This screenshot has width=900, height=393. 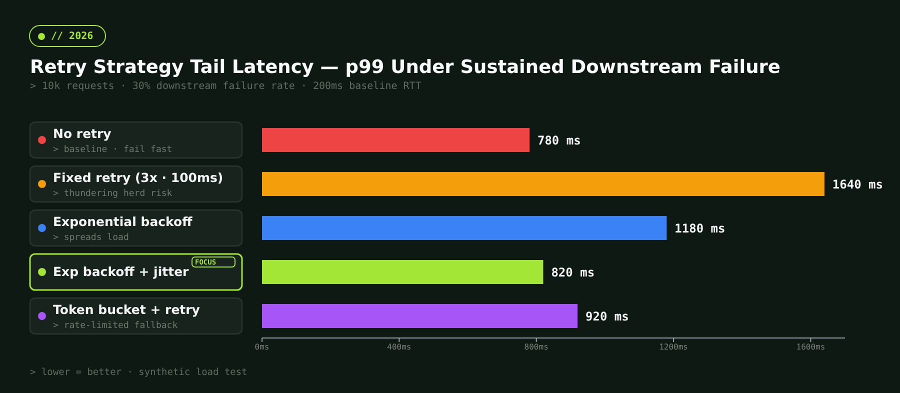 I want to click on chart-subtitle: > 10k requests · 30% downstream failure rate · 200ms baseline RTT, so click(x=226, y=86).